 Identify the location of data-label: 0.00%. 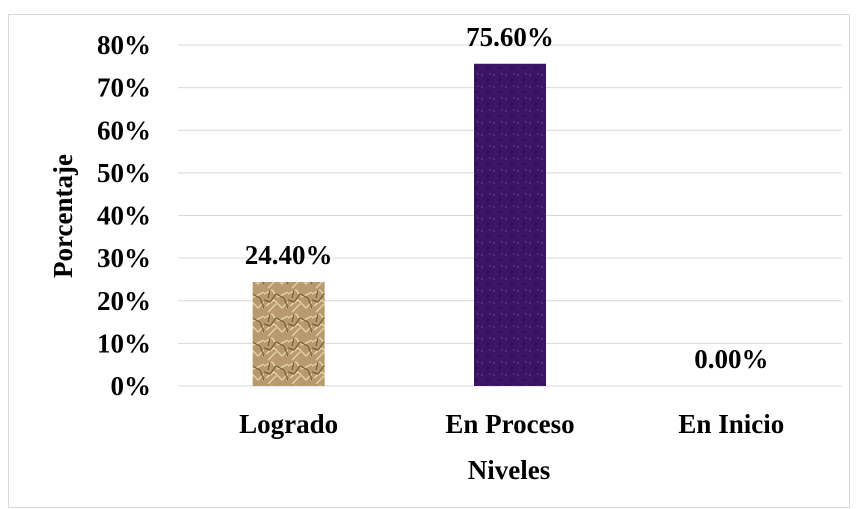
(731, 359).